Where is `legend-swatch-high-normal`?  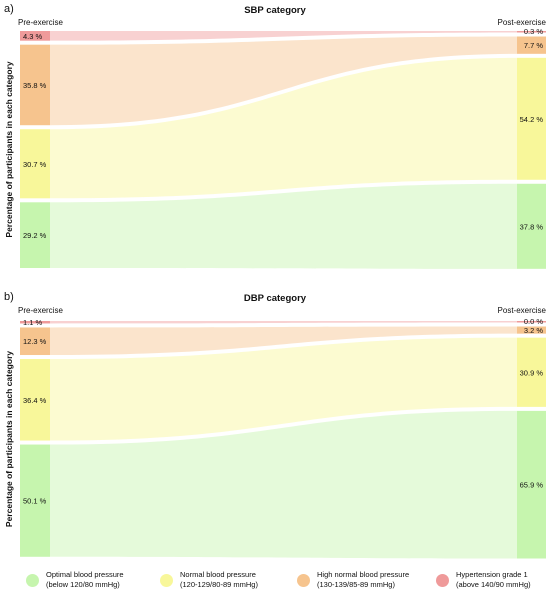 legend-swatch-high-normal is located at coordinates (303, 580).